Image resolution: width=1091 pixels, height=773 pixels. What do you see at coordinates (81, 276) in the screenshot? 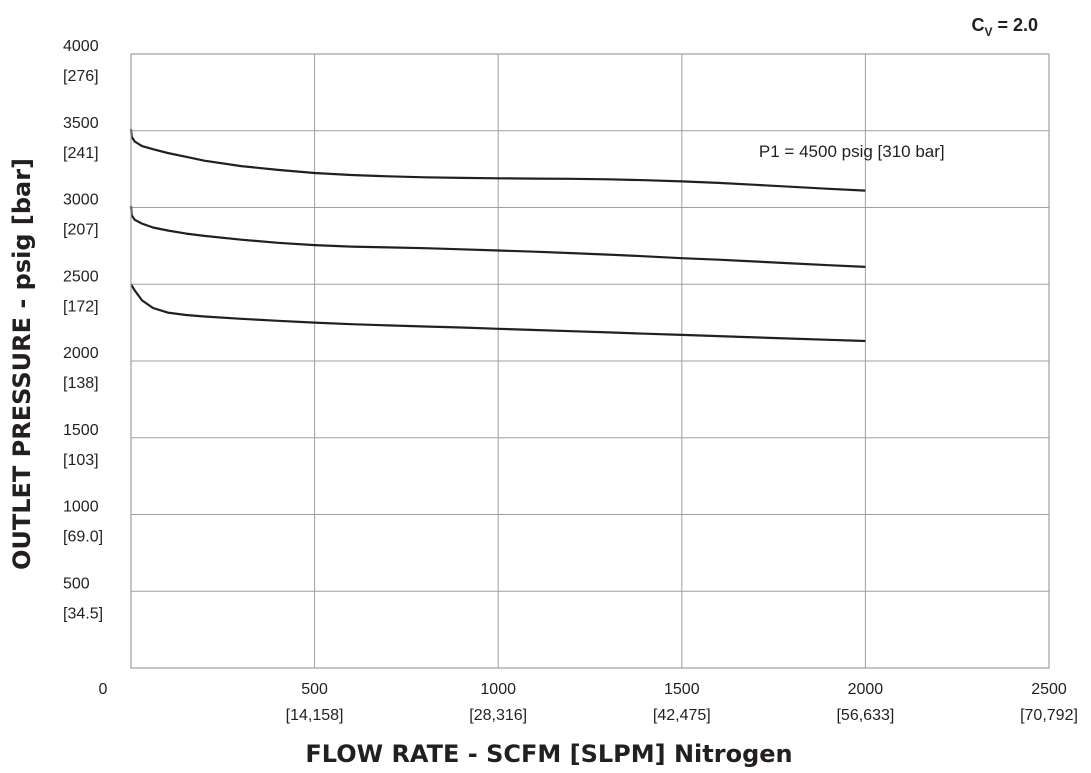
I see `y-tick-label: 2500` at bounding box center [81, 276].